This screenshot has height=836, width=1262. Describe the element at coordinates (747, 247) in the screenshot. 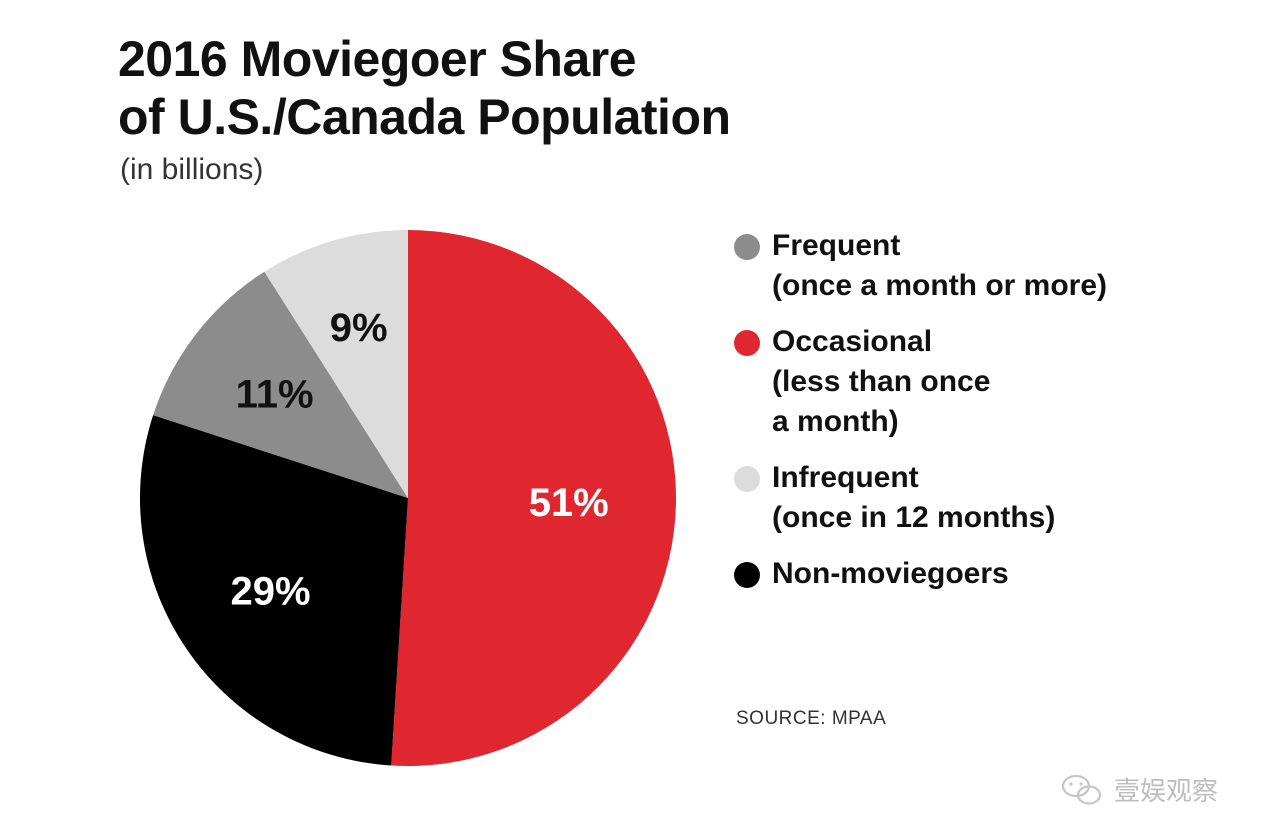

I see `legend-swatch-frequent` at that location.